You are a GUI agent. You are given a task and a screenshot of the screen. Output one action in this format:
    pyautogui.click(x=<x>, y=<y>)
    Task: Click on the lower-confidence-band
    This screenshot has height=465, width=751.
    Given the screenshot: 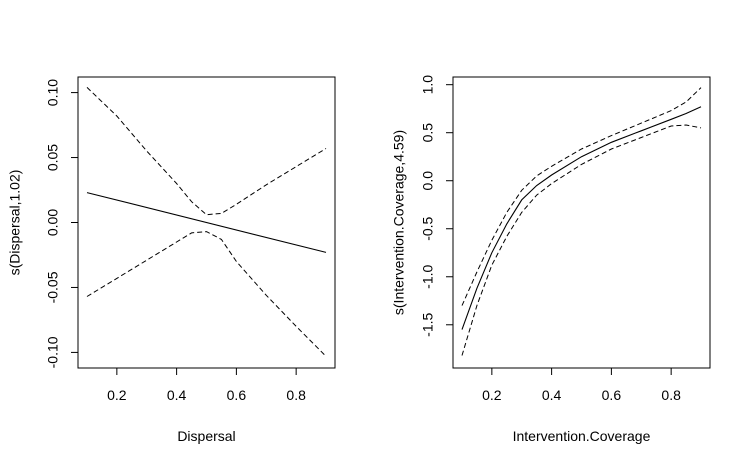 What is the action you would take?
    pyautogui.click(x=206, y=294)
    